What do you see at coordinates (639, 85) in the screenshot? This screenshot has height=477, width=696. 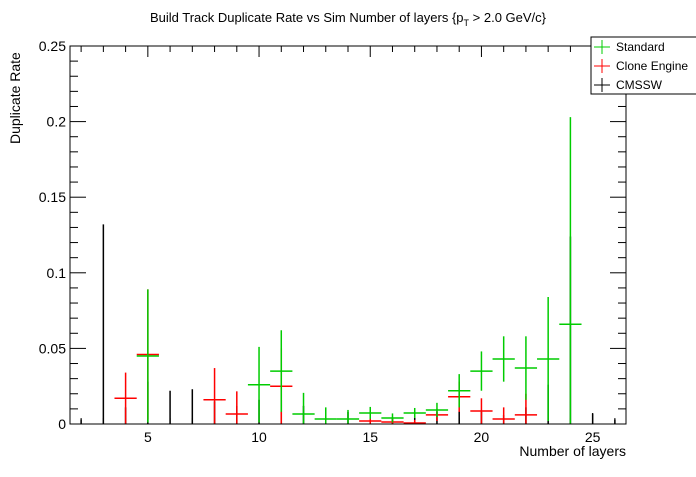 I see `legend-label: CMSSW` at bounding box center [639, 85].